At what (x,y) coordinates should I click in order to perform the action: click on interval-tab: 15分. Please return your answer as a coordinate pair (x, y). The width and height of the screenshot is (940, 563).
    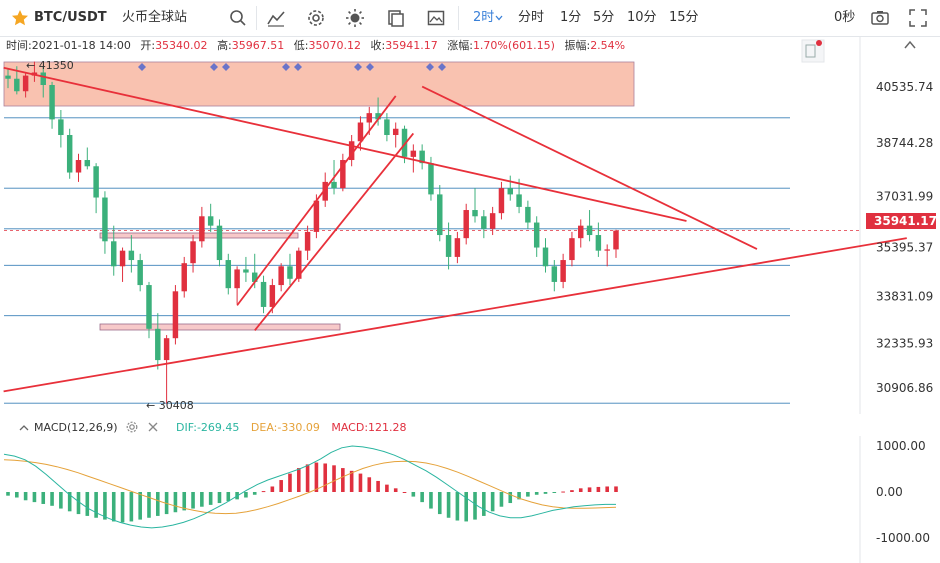
    Looking at the image, I should click on (684, 17).